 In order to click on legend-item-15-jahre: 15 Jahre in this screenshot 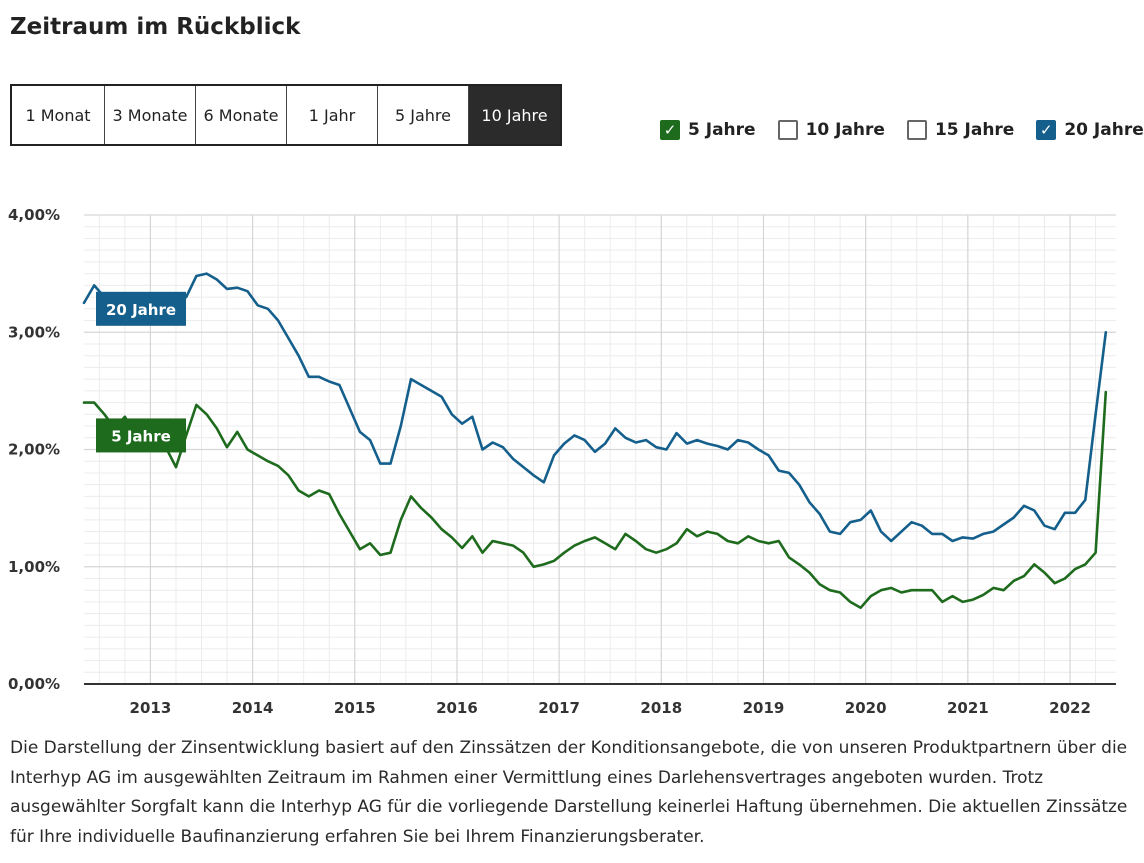, I will do `click(960, 130)`.